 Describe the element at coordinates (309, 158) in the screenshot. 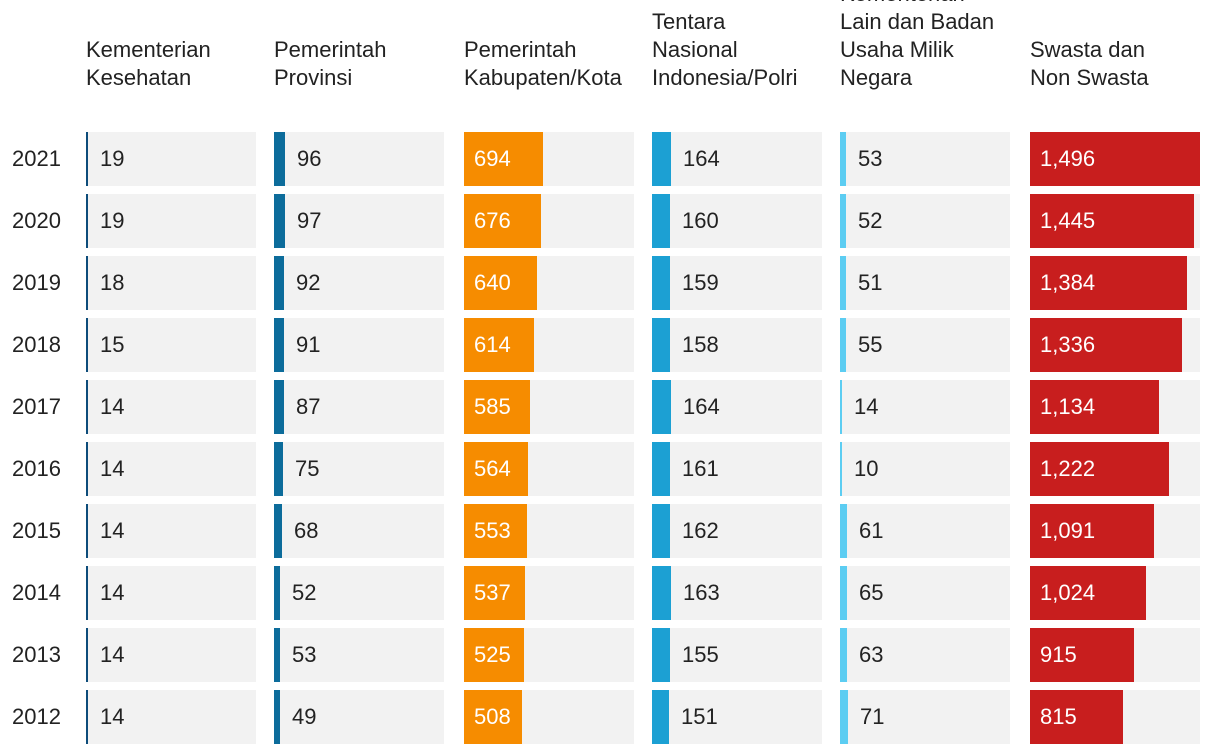

I see `data-label: 96` at that location.